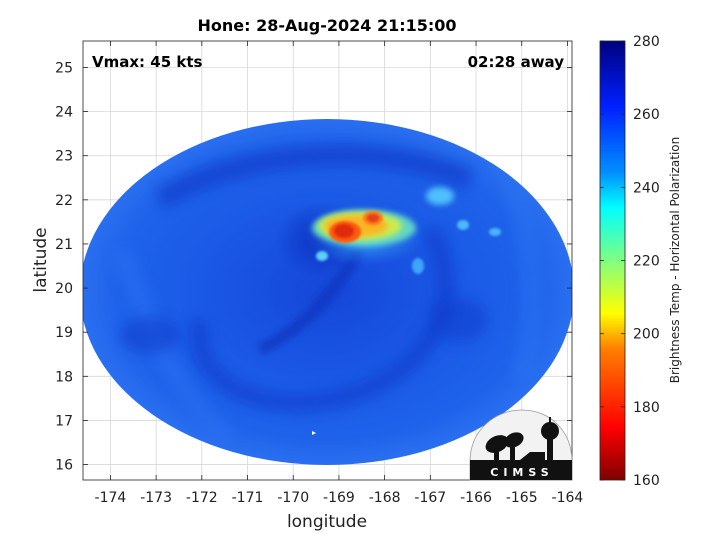 The width and height of the screenshot is (720, 540). Describe the element at coordinates (646, 188) in the screenshot. I see `colorbar-tick-label: 240` at that location.